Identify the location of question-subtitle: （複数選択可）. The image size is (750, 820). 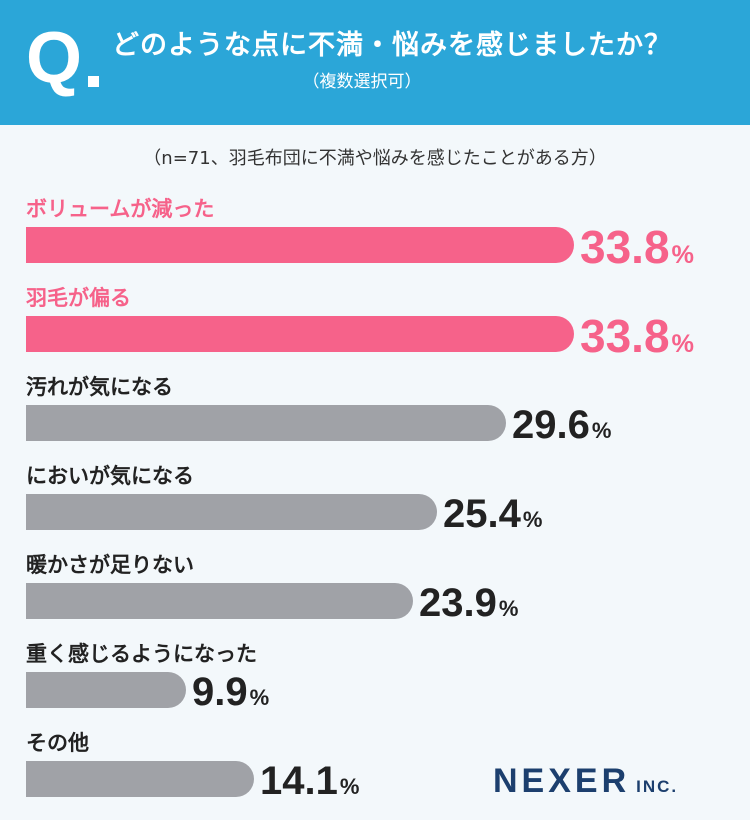
(362, 82).